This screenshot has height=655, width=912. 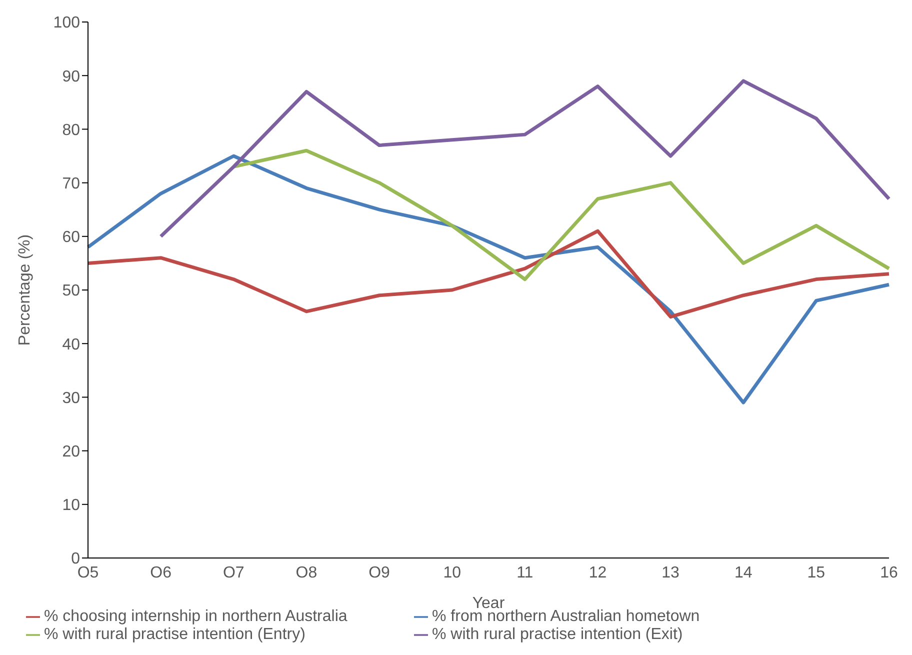 I want to click on x-tick-label: 14, so click(x=743, y=573).